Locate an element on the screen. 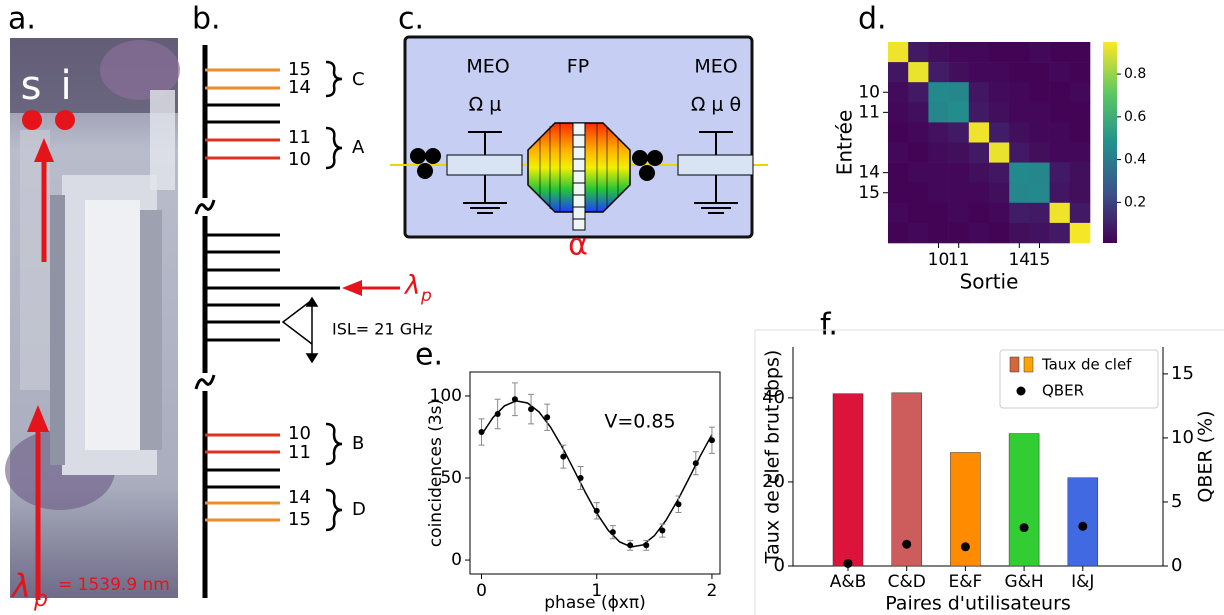 The height and width of the screenshot is (615, 1224). fit-line is located at coordinates (596, 474).